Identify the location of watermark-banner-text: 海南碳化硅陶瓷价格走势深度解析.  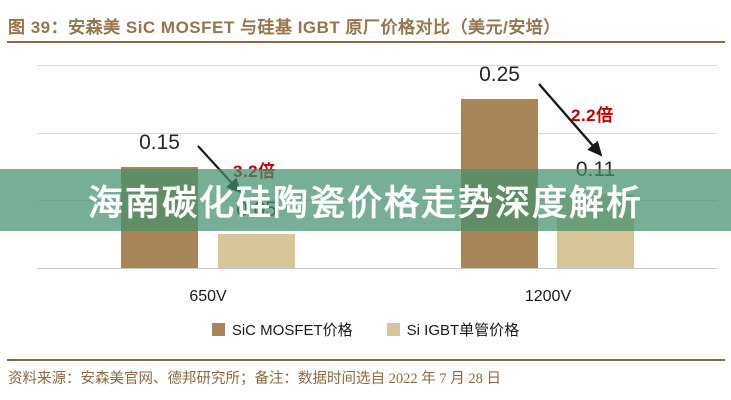
(365, 203).